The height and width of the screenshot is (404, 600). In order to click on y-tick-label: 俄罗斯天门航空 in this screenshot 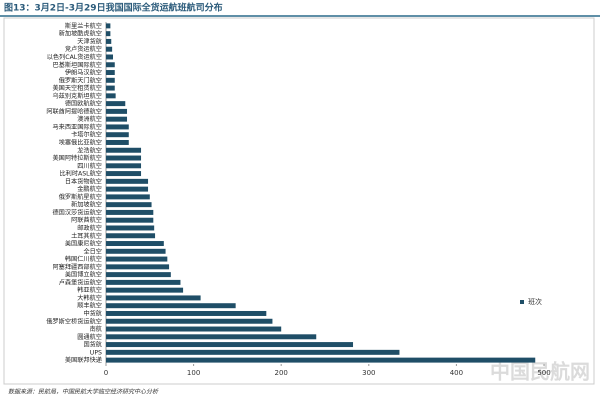, I will do `click(80, 80)`.